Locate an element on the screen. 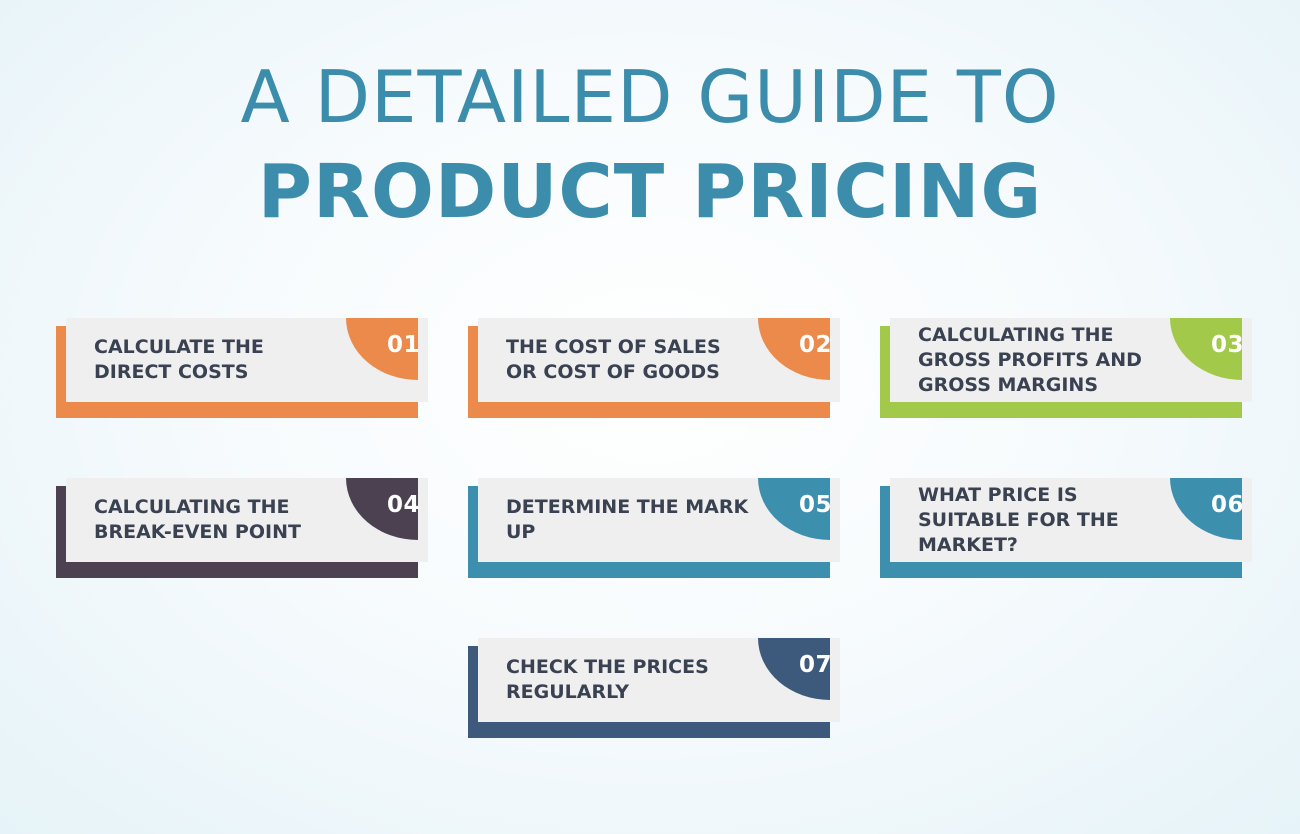 This screenshot has width=1300, height=834. step-card-body: CALCULATING THE BREAK-EVEN POINT 04 is located at coordinates (247, 520).